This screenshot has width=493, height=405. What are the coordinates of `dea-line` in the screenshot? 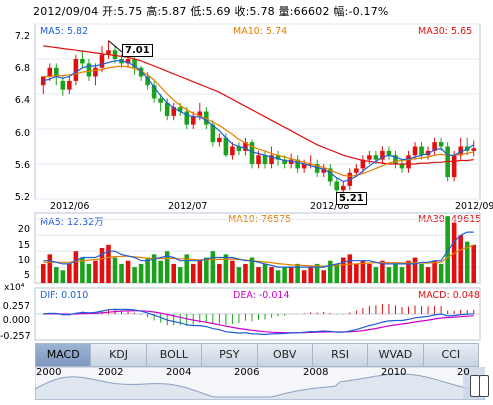 It's located at (258, 322).